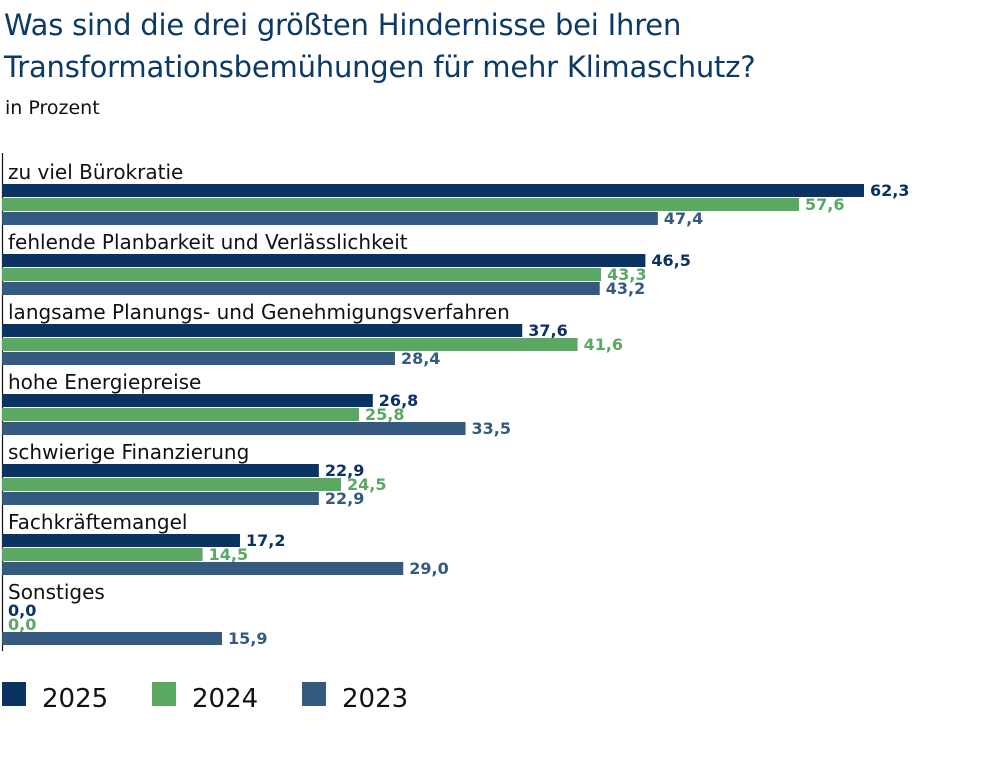 The height and width of the screenshot is (764, 986). I want to click on category-label: schwierige Finanzierung, so click(128, 452).